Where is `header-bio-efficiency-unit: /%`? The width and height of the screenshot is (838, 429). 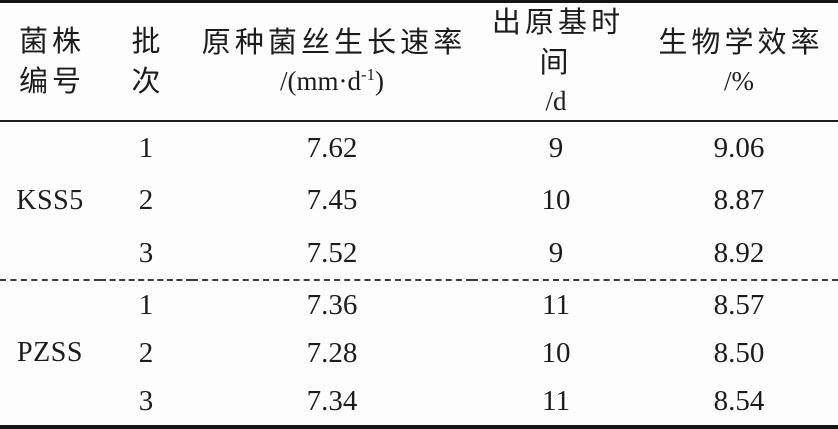
header-bio-efficiency-unit: /% is located at coordinates (739, 81).